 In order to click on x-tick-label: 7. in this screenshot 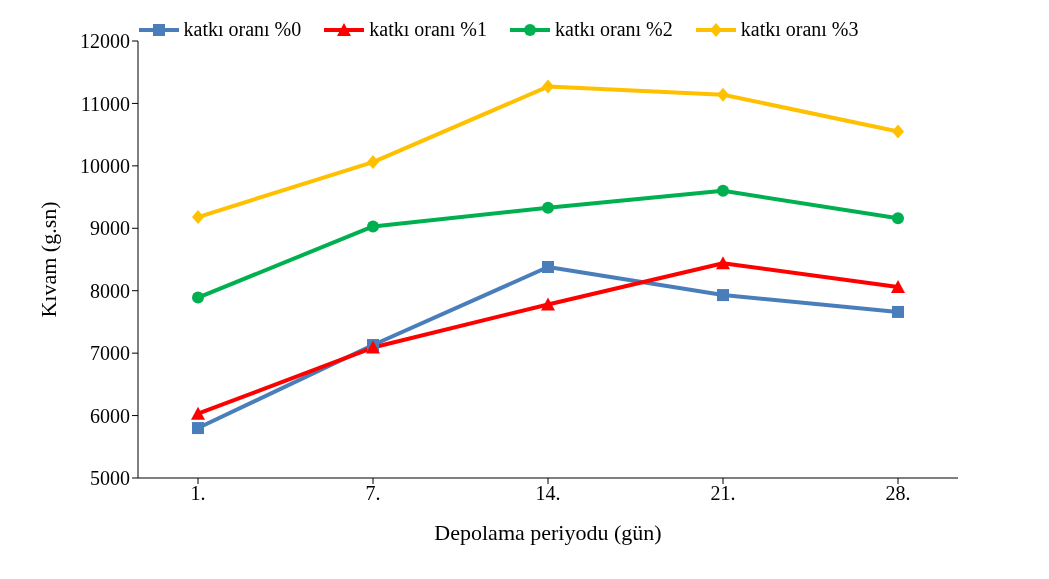, I will do `click(373, 493)`.